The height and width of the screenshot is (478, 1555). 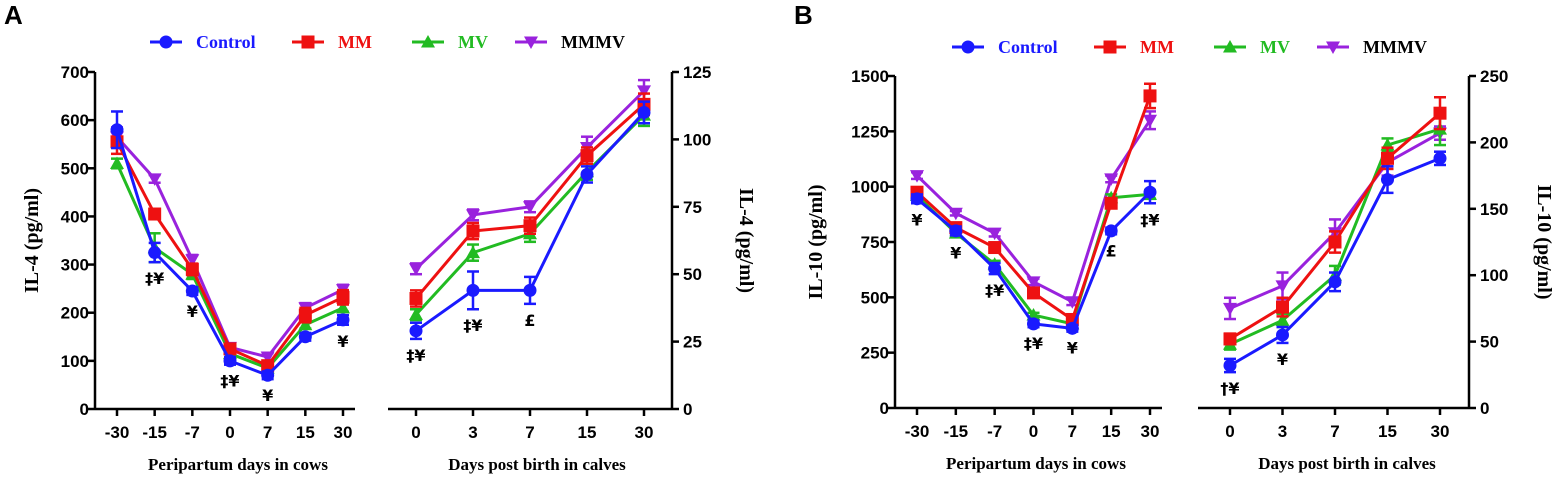 I want to click on series-mv, so click(x=230, y=265).